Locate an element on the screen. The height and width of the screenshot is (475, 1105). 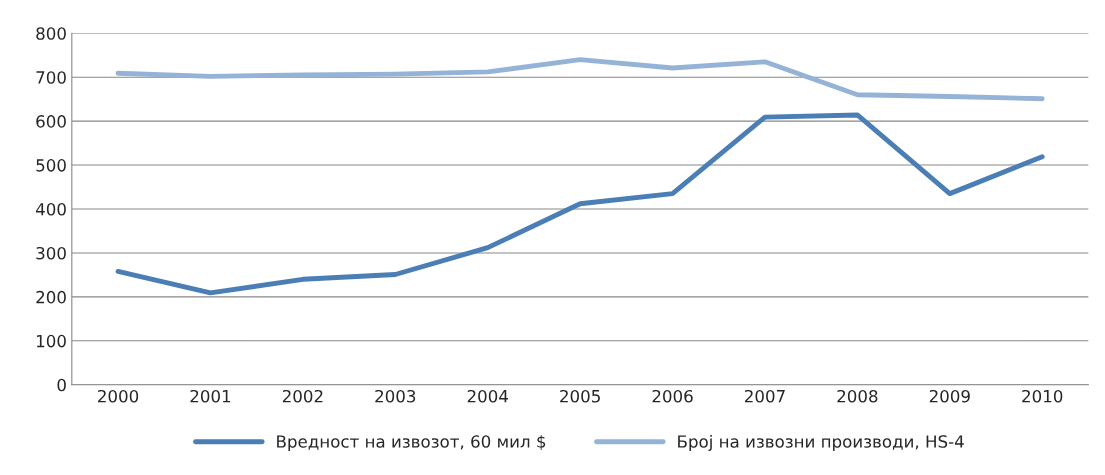
x-tick-label: 2000 is located at coordinates (118, 396).